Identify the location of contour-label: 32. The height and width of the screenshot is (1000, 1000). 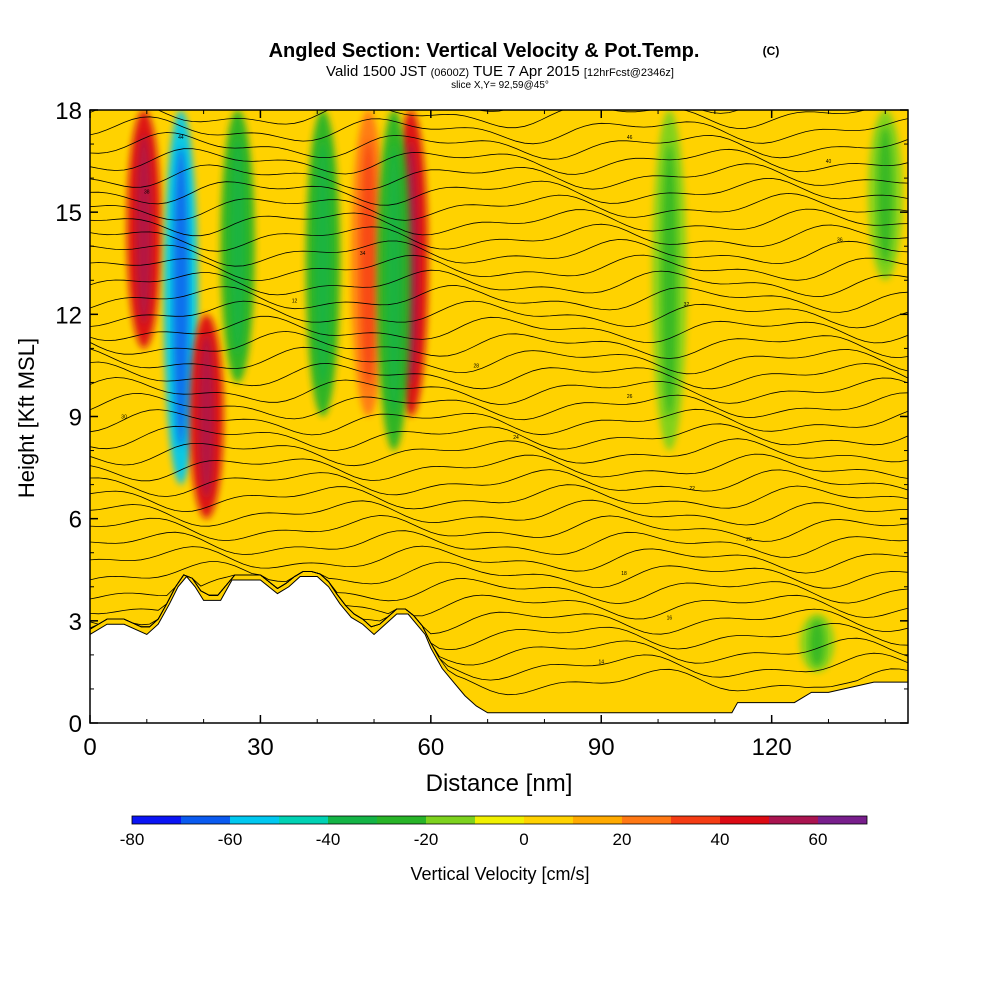
(687, 305).